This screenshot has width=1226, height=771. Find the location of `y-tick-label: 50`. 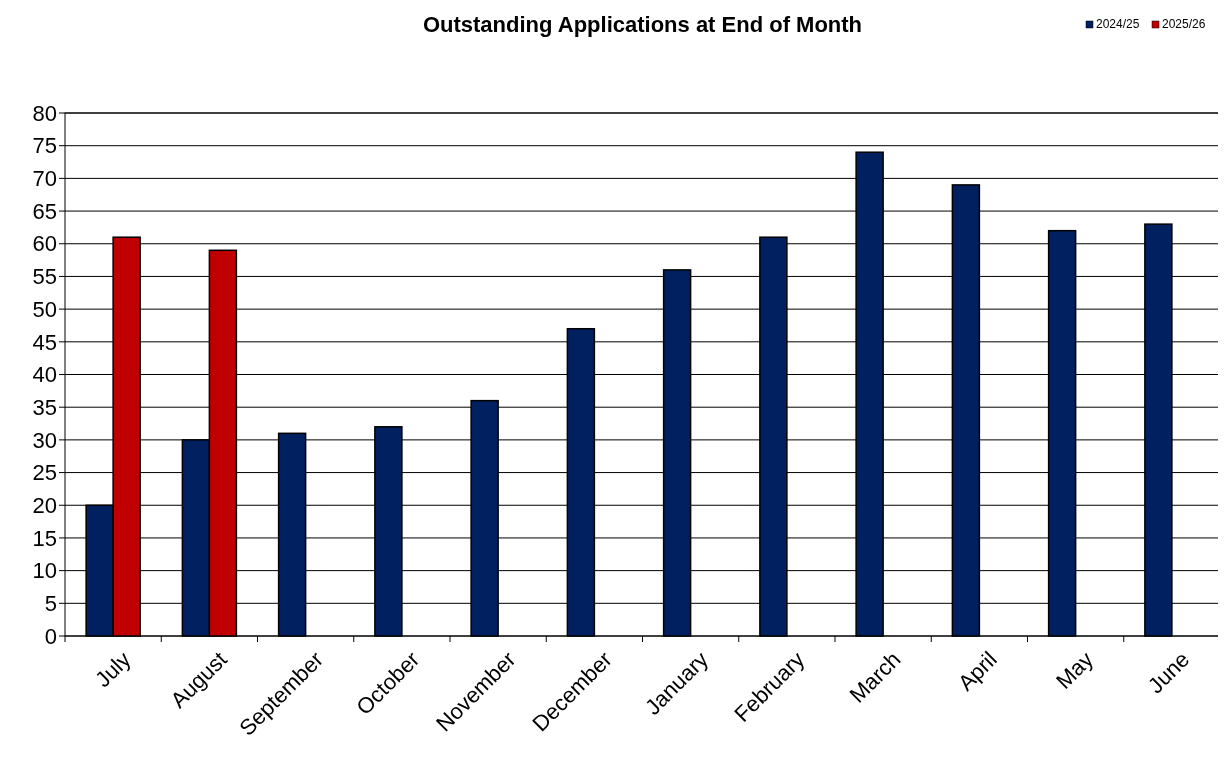

y-tick-label: 50 is located at coordinates (44, 309).